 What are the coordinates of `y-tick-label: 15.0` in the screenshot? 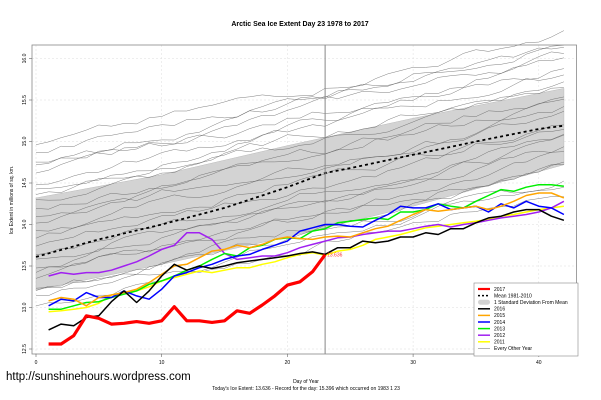 It's located at (25, 141).